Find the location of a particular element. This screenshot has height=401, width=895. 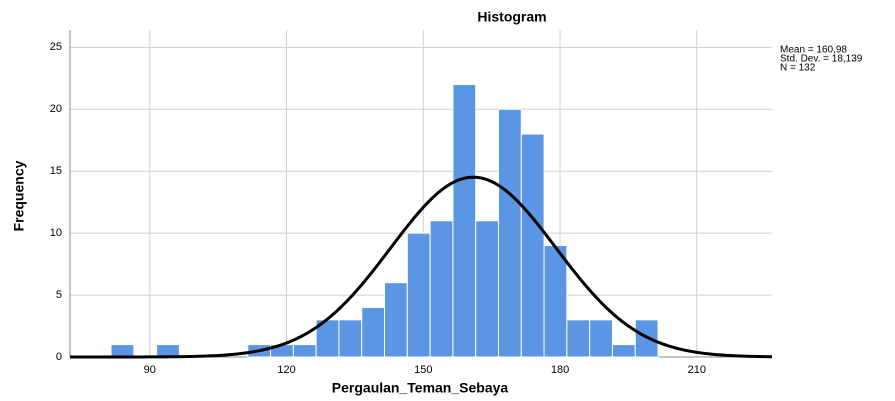

stats-label: Std. Dev. = 18,139 is located at coordinates (821, 59).